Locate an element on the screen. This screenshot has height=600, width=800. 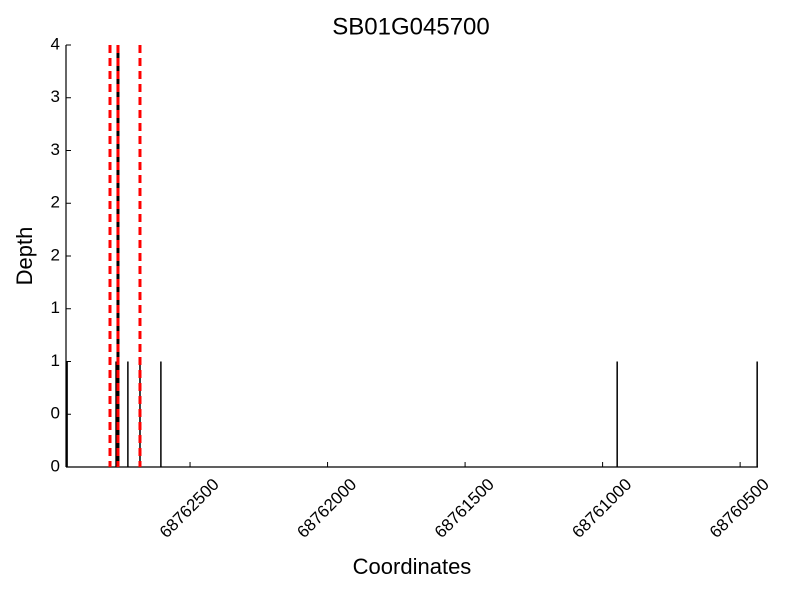
x-tick-label: 68760500 is located at coordinates (739, 508).